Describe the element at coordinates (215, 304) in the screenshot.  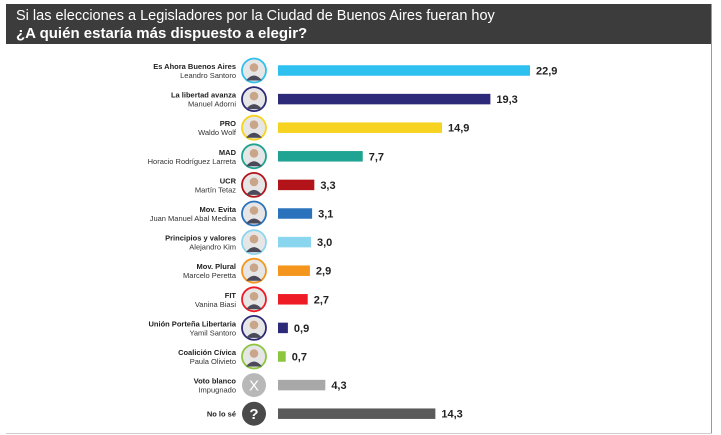
I see `candidate-label: Vanina Biasi` at that location.